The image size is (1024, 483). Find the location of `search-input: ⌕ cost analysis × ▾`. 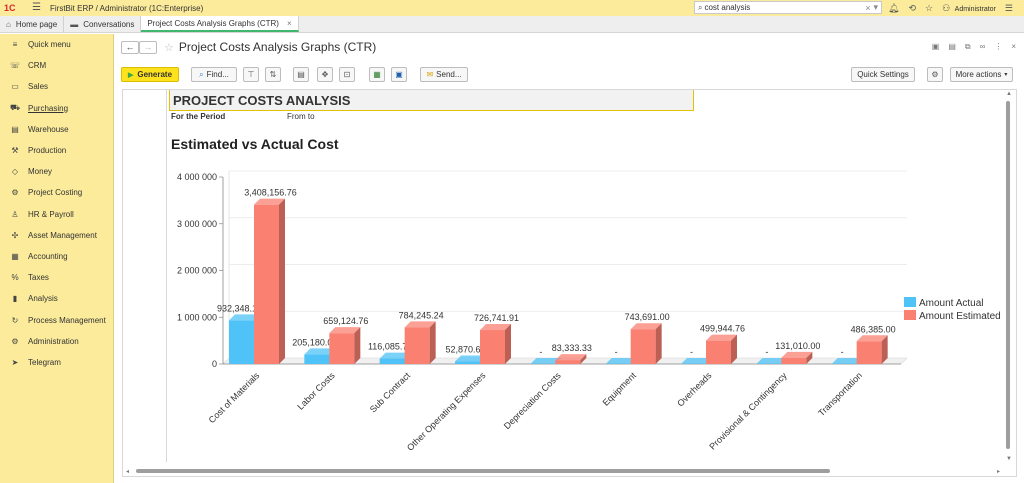

search-input: ⌕ cost analysis × ▾ is located at coordinates (788, 7).